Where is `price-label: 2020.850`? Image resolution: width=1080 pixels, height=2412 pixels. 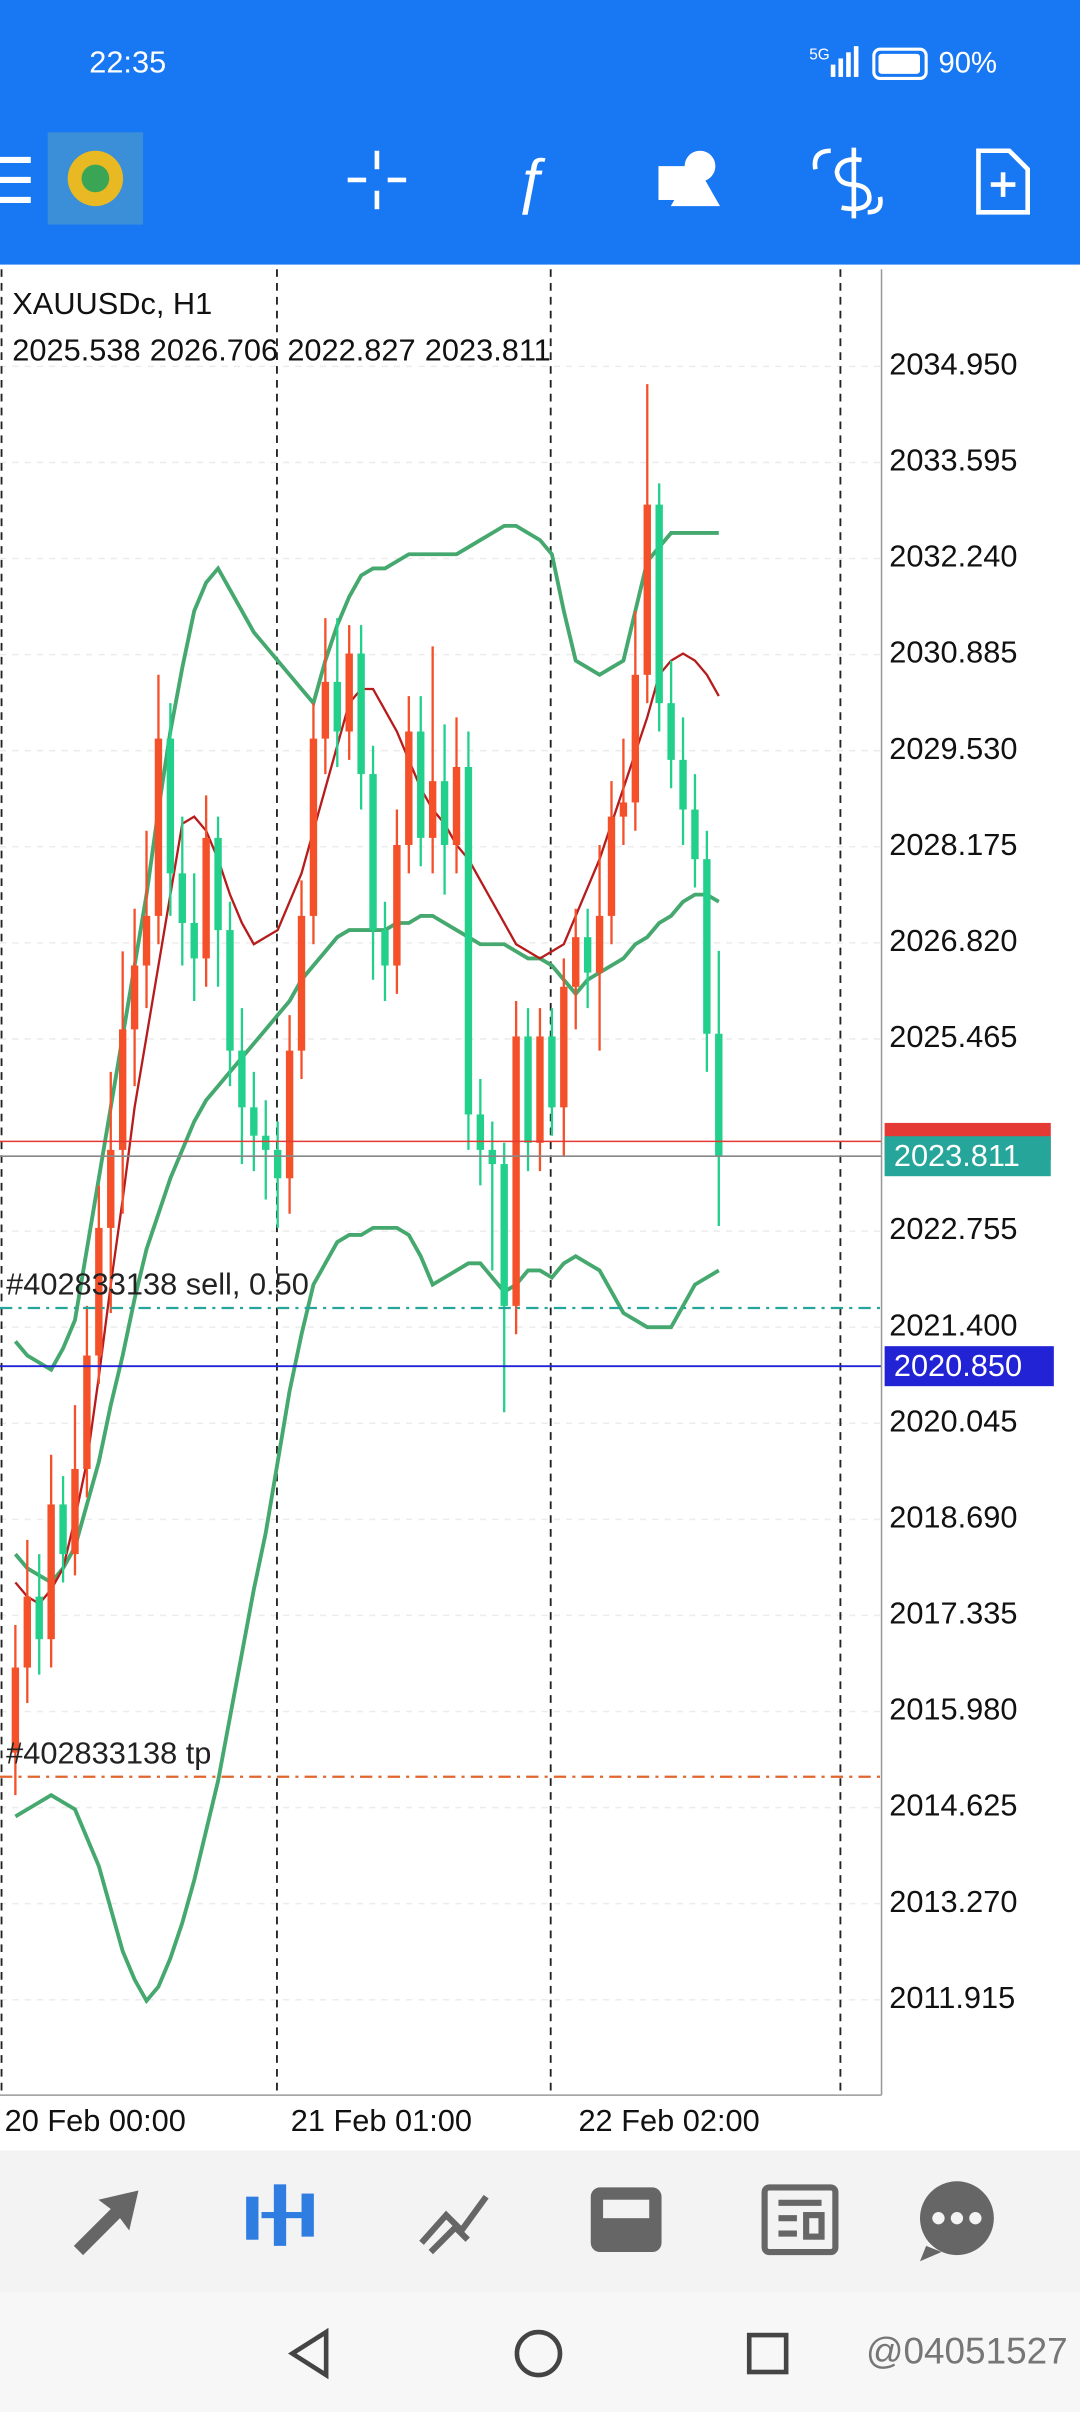 price-label: 2020.850 is located at coordinates (958, 1365).